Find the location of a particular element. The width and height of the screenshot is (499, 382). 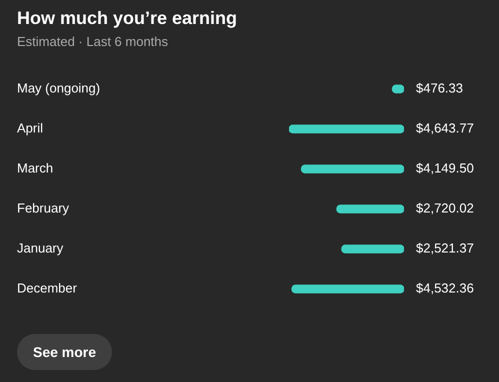

y-tick-label: December is located at coordinates (47, 288).